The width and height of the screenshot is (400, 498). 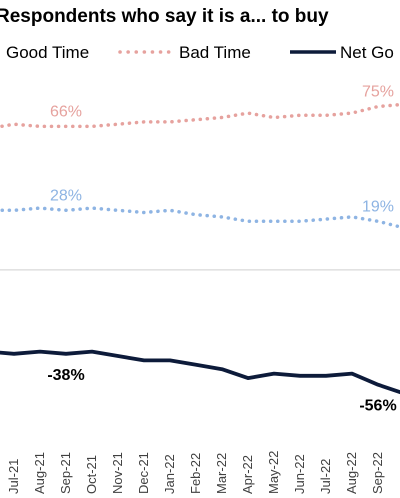 What do you see at coordinates (65, 473) in the screenshot?
I see `x-tick-label: Sep-21` at bounding box center [65, 473].